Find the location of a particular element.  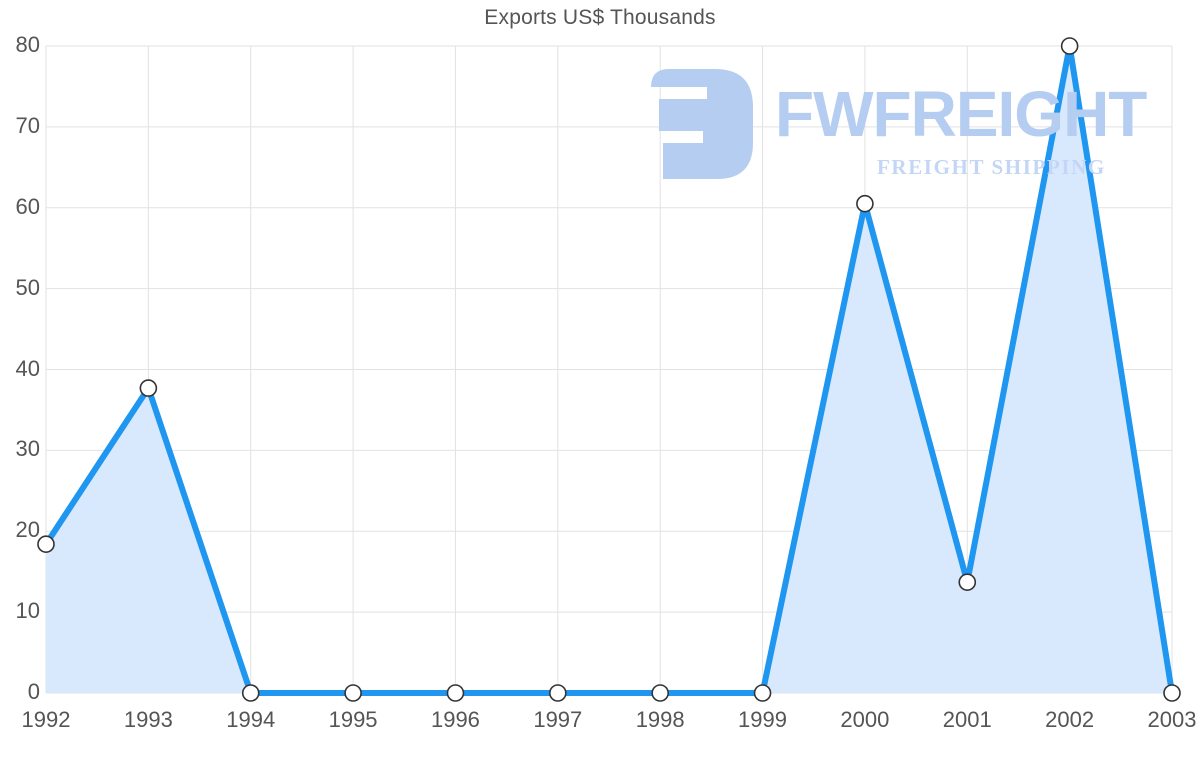

x-axis-tick-label: 1999 is located at coordinates (763, 719).